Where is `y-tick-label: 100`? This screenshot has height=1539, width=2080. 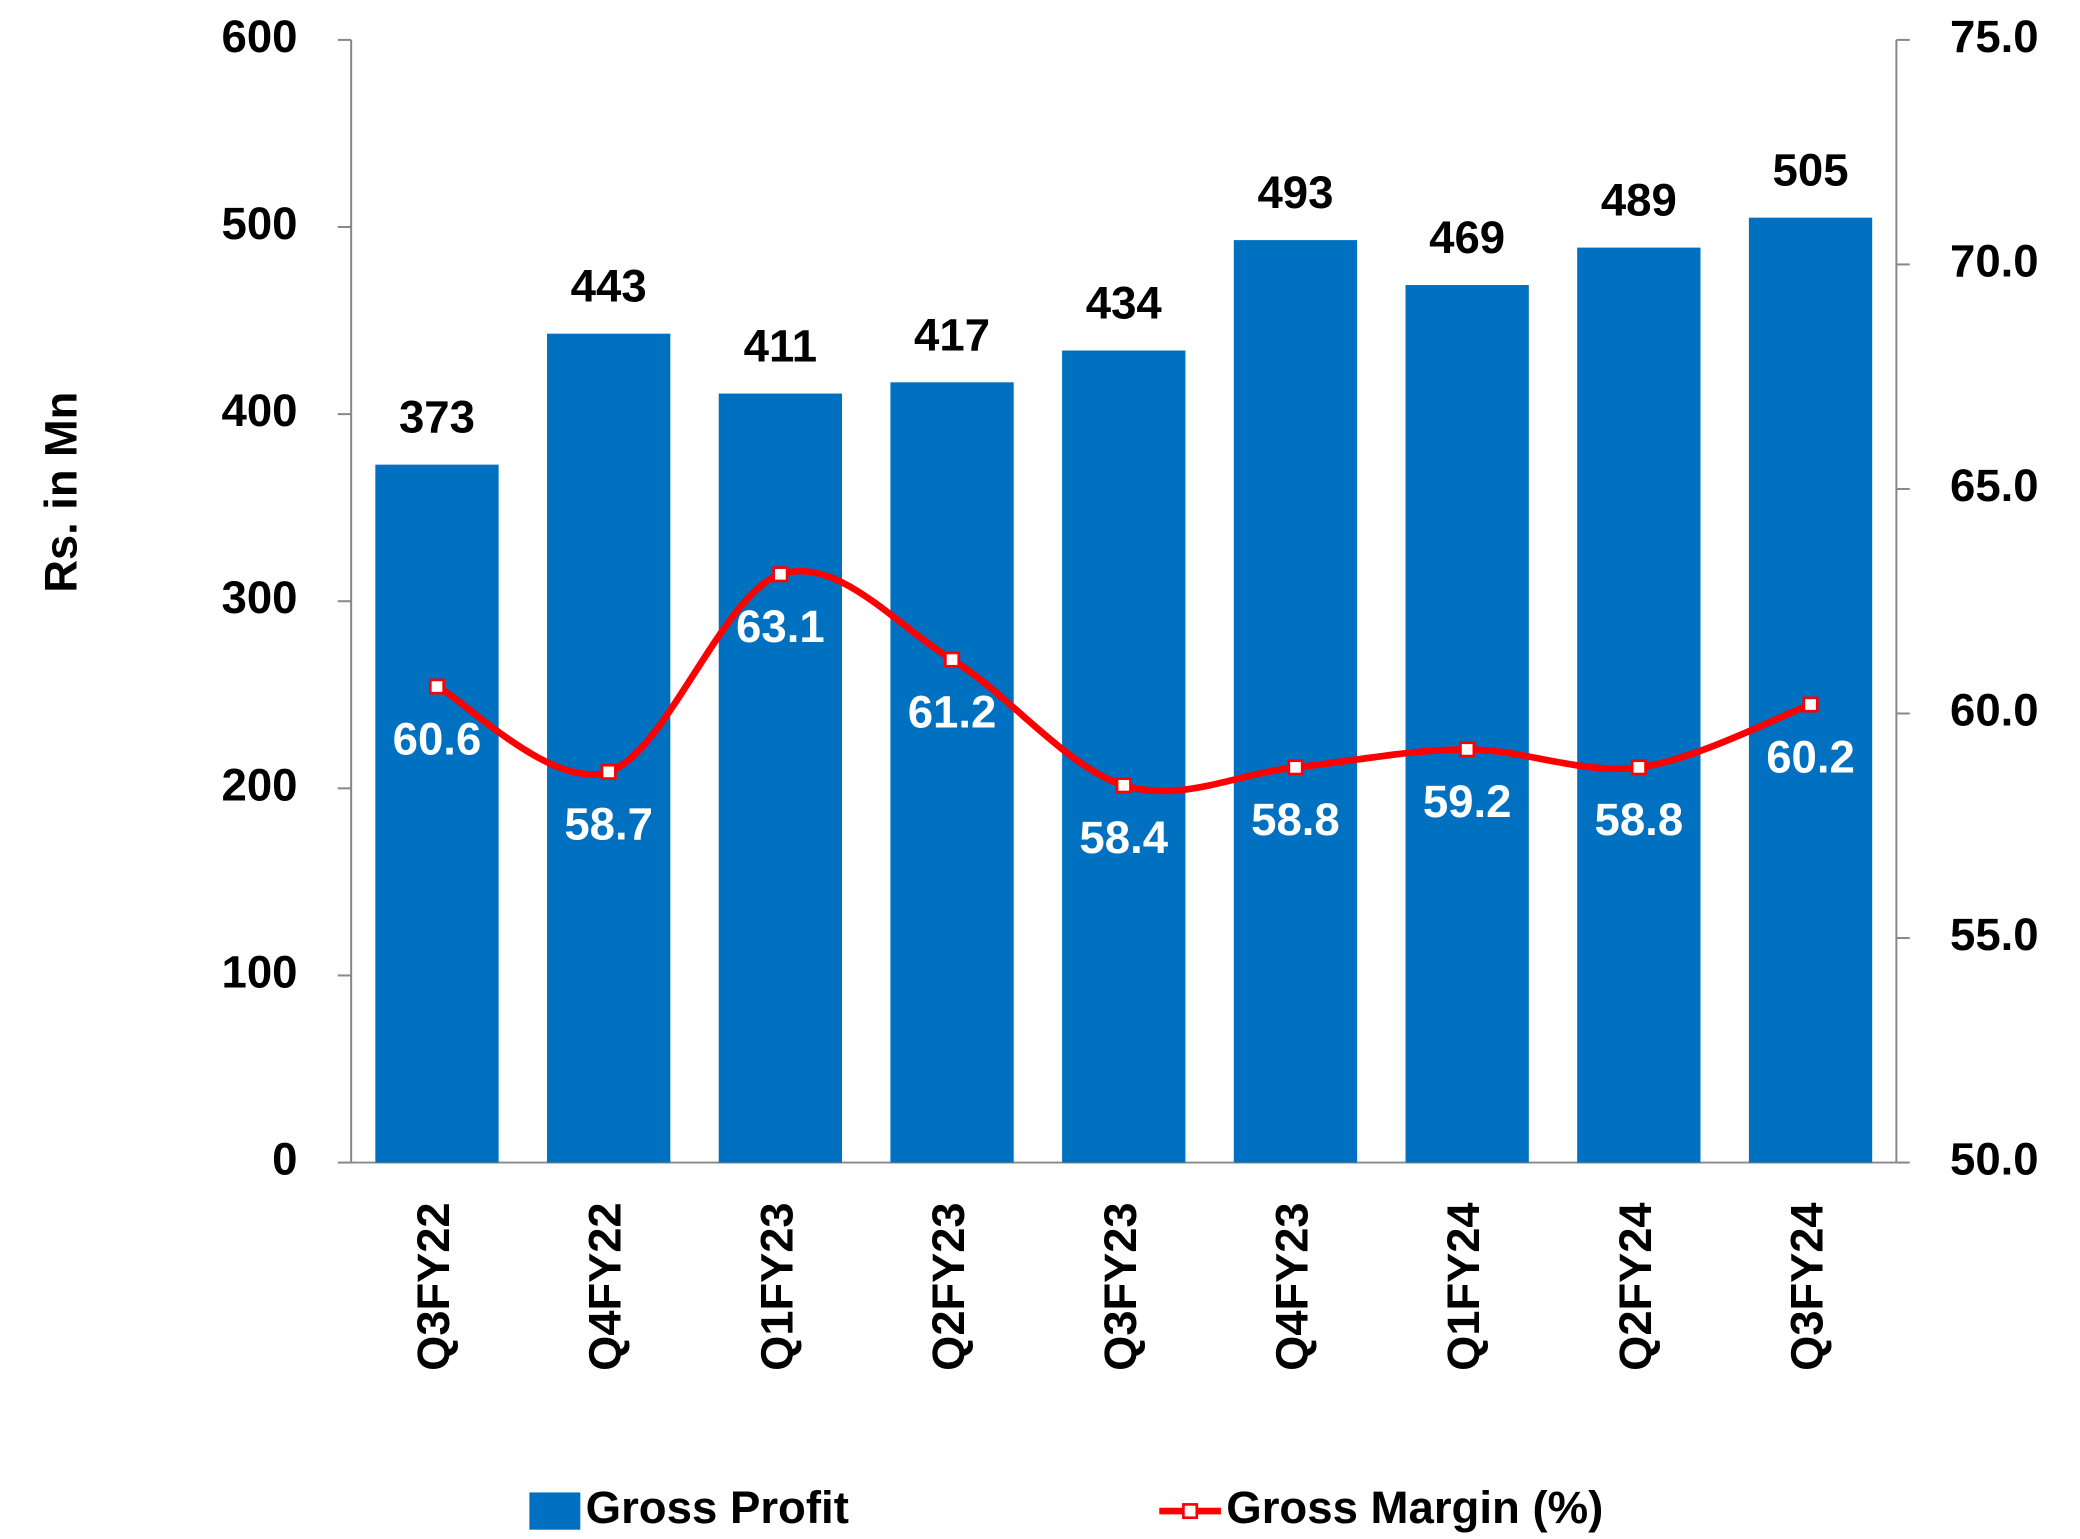 y-tick-label: 100 is located at coordinates (260, 972).